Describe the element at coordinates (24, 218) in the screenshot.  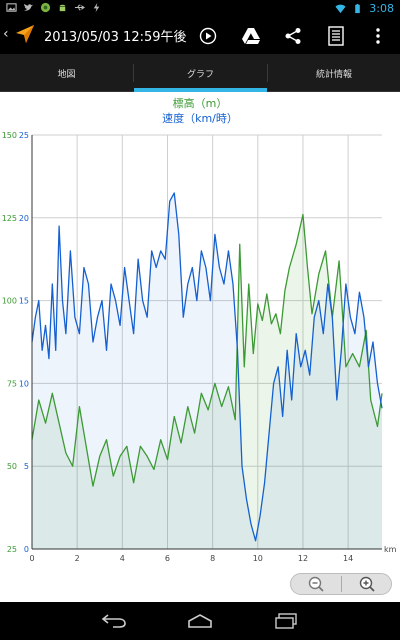
I see `y-right-tick-label: 20` at that location.